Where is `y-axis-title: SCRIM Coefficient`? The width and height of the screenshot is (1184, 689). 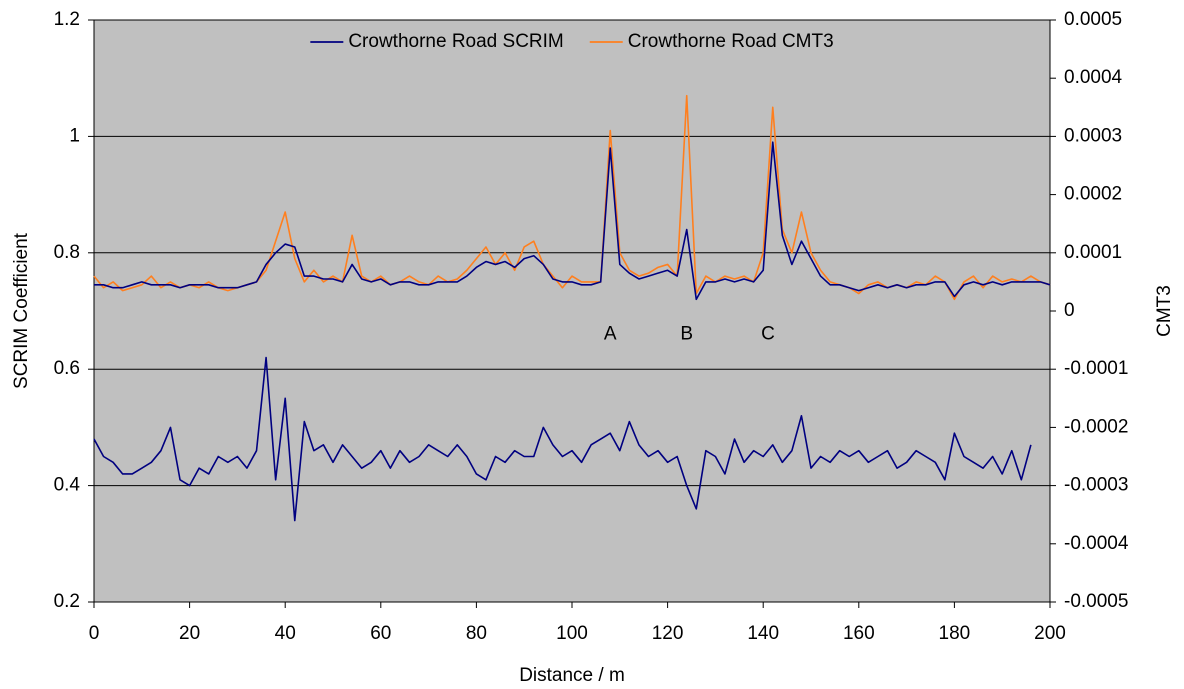 y-axis-title: SCRIM Coefficient is located at coordinates (21, 310).